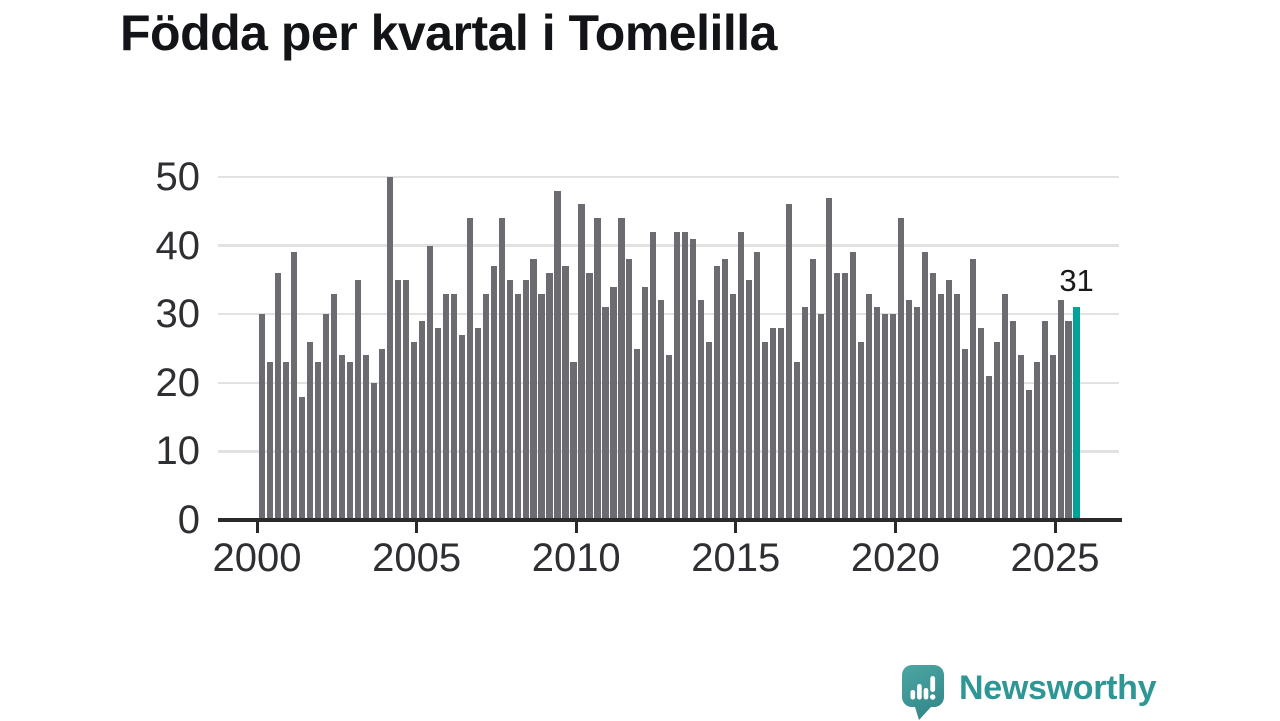 The height and width of the screenshot is (721, 1280). What do you see at coordinates (178, 314) in the screenshot?
I see `y-tick-label-30: 30` at bounding box center [178, 314].